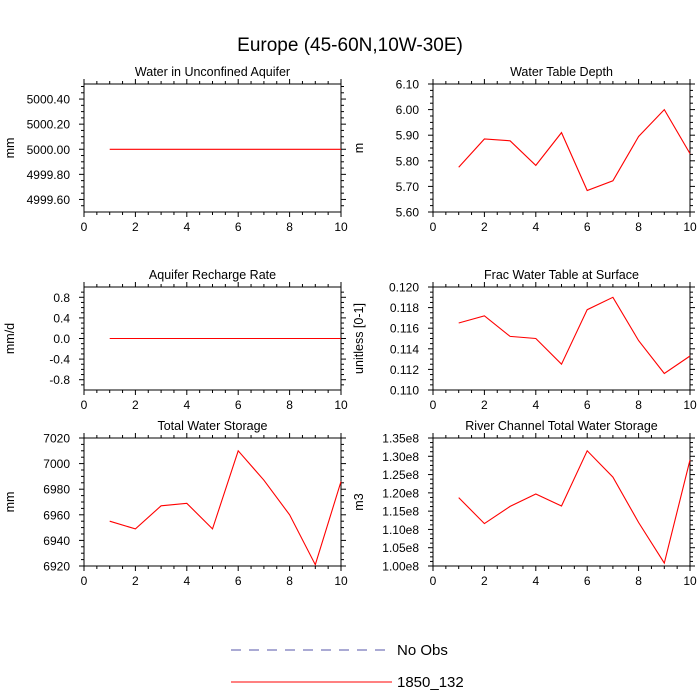 The image size is (700, 700). What do you see at coordinates (404, 349) in the screenshot?
I see `y-tick-label: 0.114` at bounding box center [404, 349].